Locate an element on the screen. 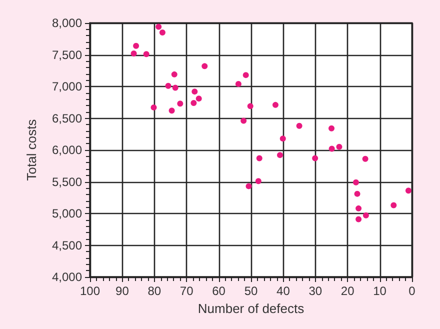  x-axis-title: Number of defects is located at coordinates (251, 308).